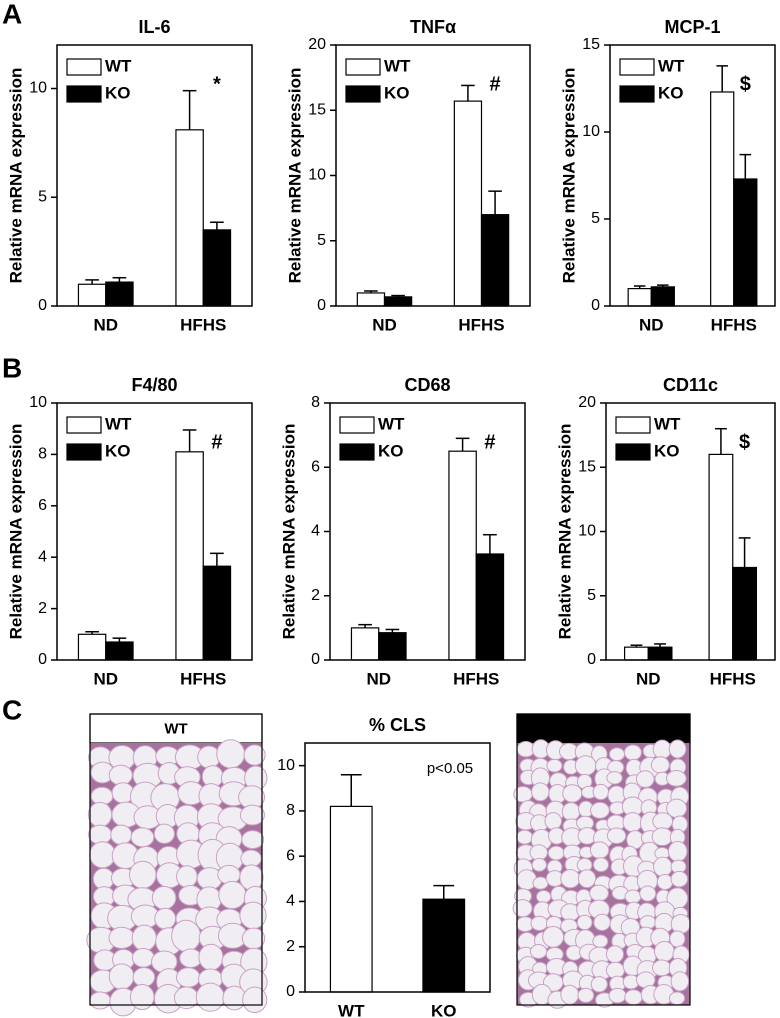 This screenshot has height=1018, width=780. Describe the element at coordinates (321, 240) in the screenshot. I see `y-tick-label: 5` at that location.